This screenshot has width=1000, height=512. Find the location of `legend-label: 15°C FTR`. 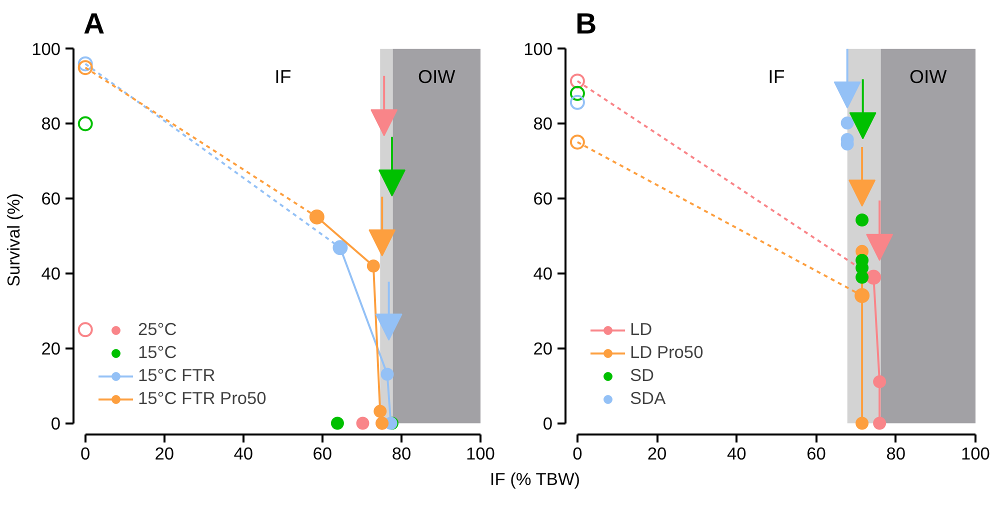

legend-label: 15°C FTR is located at coordinates (177, 375).